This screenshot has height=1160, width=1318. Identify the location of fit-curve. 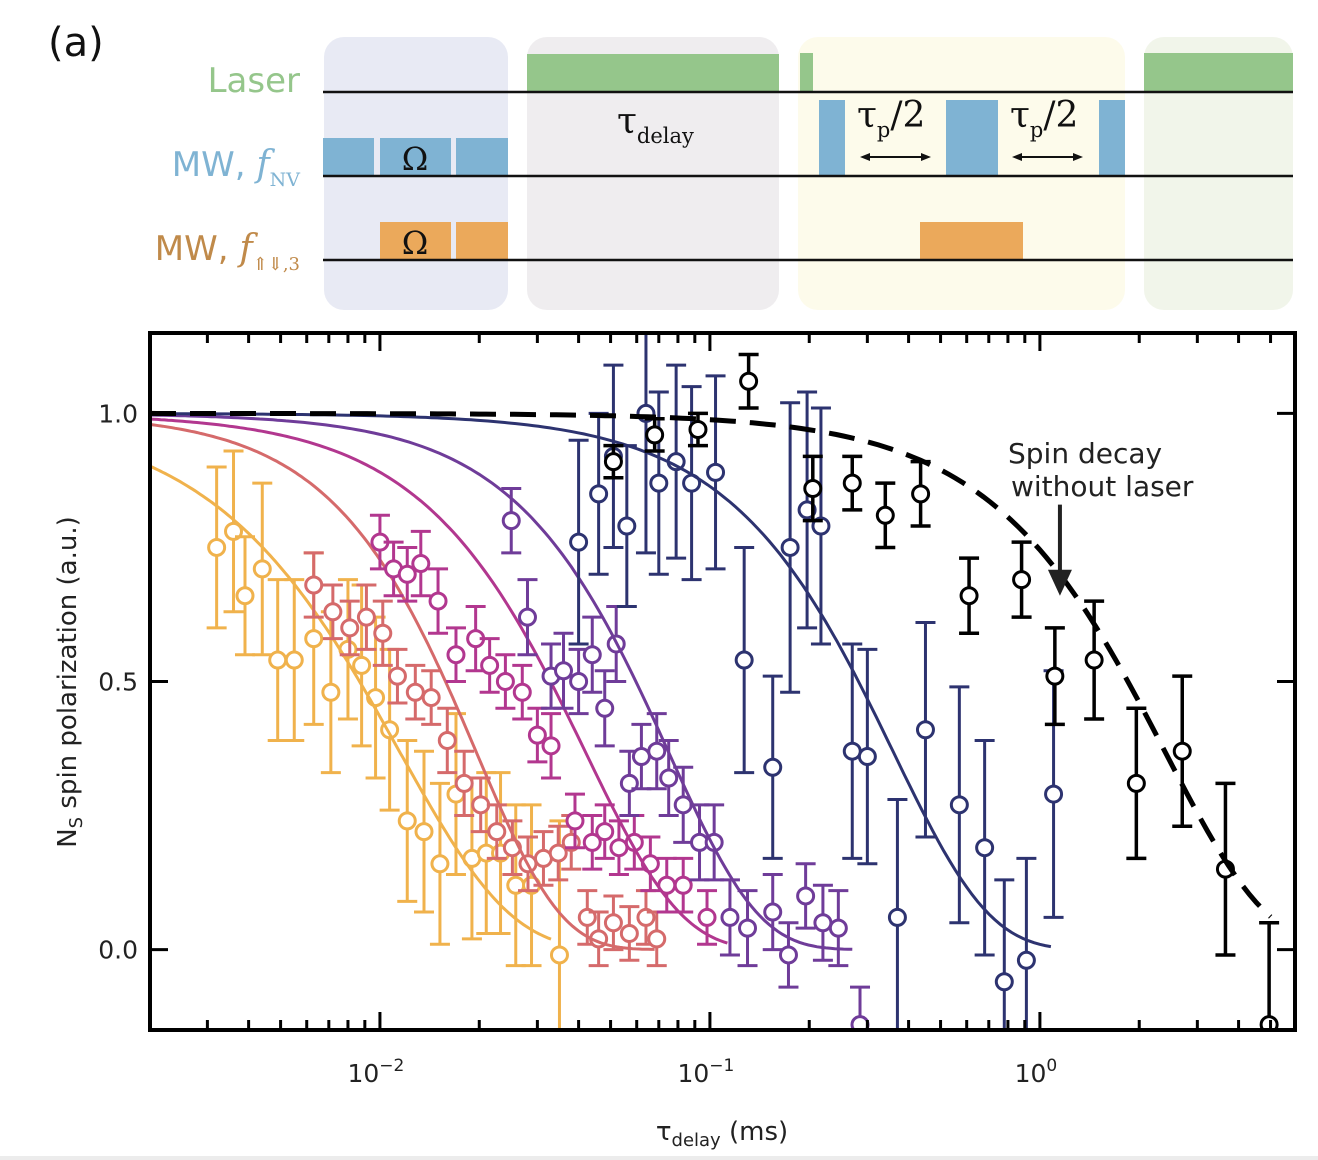
(351, 702).